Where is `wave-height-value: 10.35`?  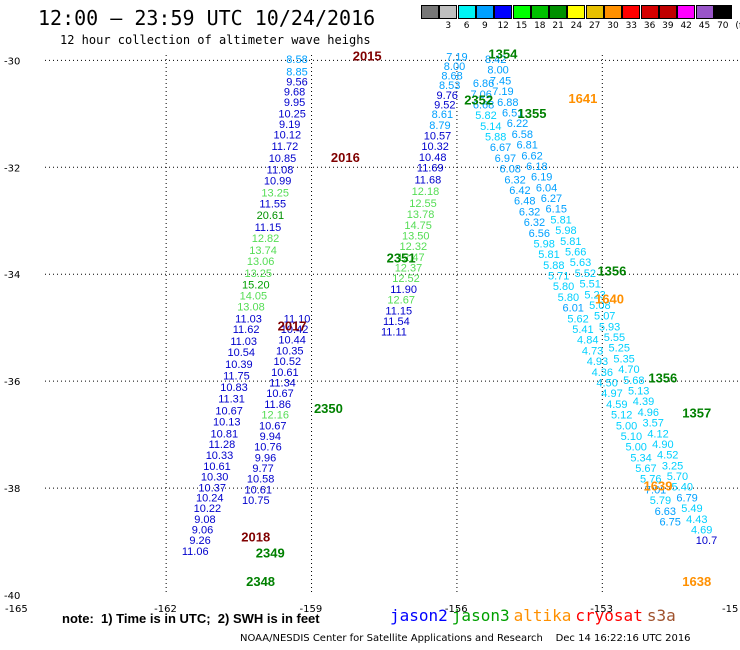
wave-height-value: 10.35 is located at coordinates (290, 351).